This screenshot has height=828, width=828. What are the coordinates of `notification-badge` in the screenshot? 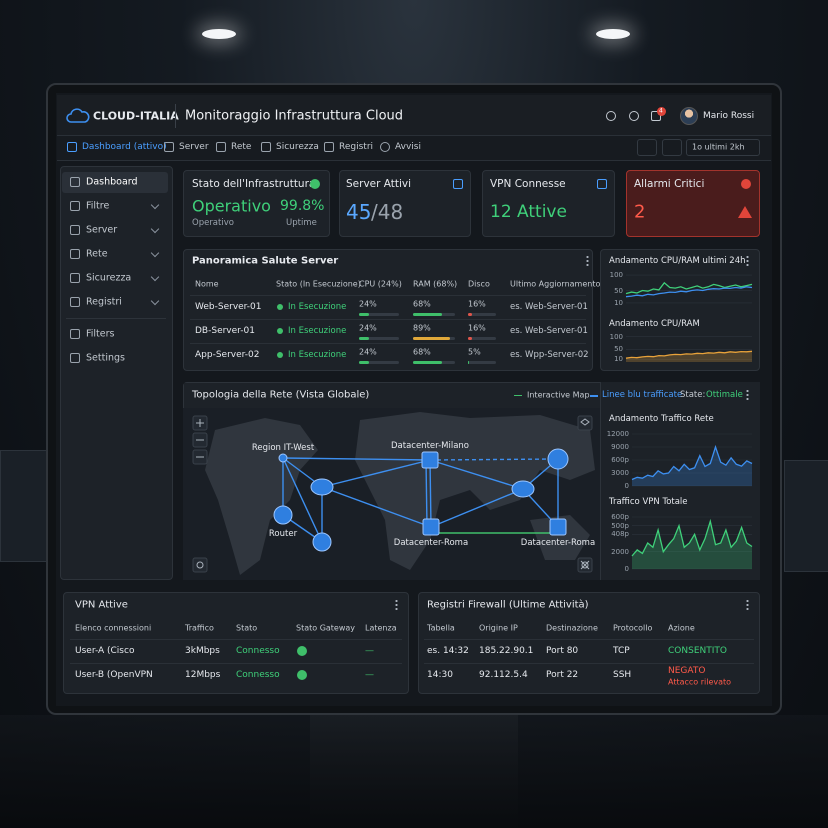 It's located at (661, 111).